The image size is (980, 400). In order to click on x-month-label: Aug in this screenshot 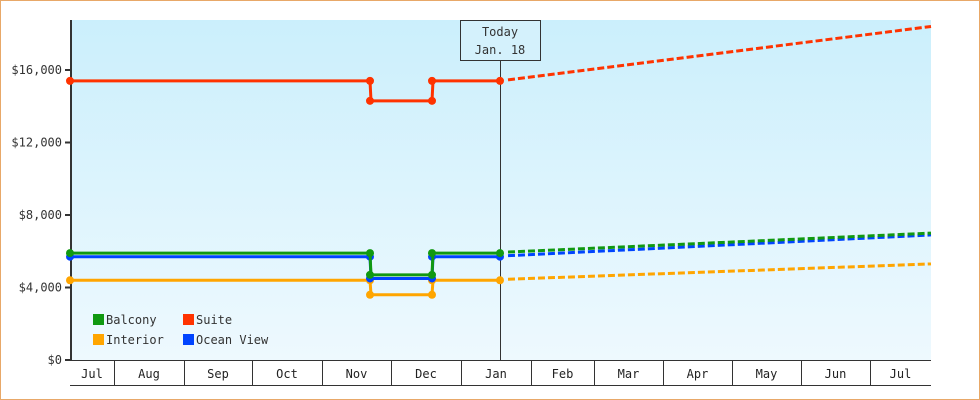, I will do `click(149, 374)`.